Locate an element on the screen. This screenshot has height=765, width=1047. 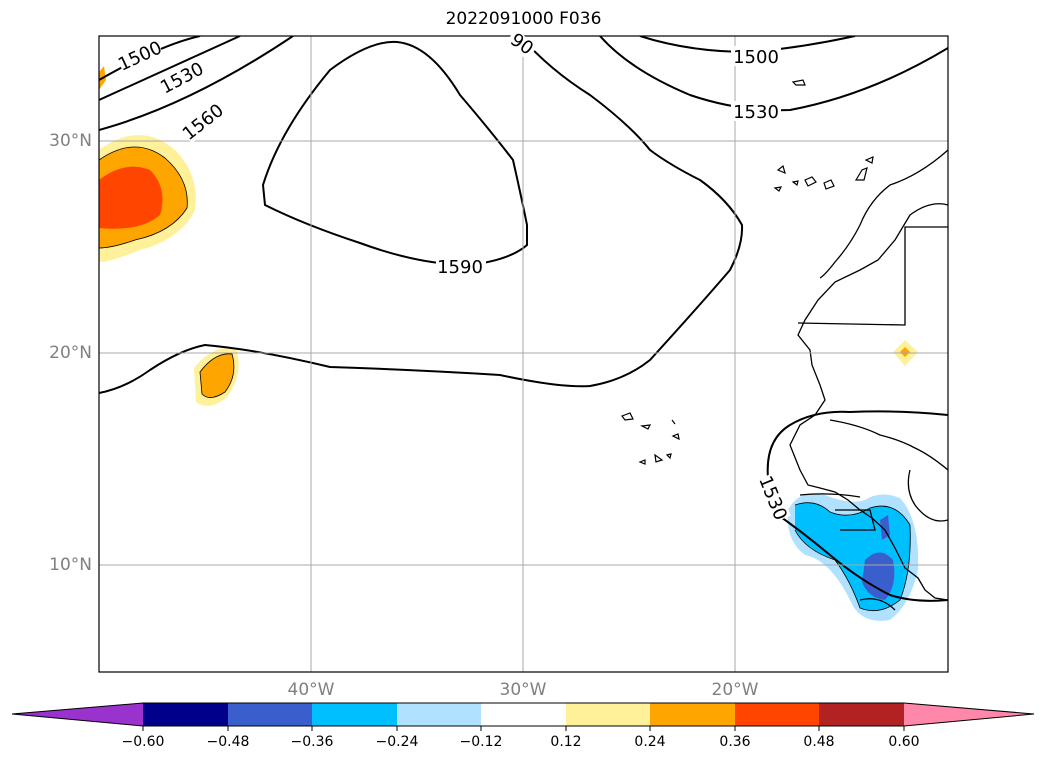
colorbar-tick-label: 0.60 is located at coordinates (904, 742).